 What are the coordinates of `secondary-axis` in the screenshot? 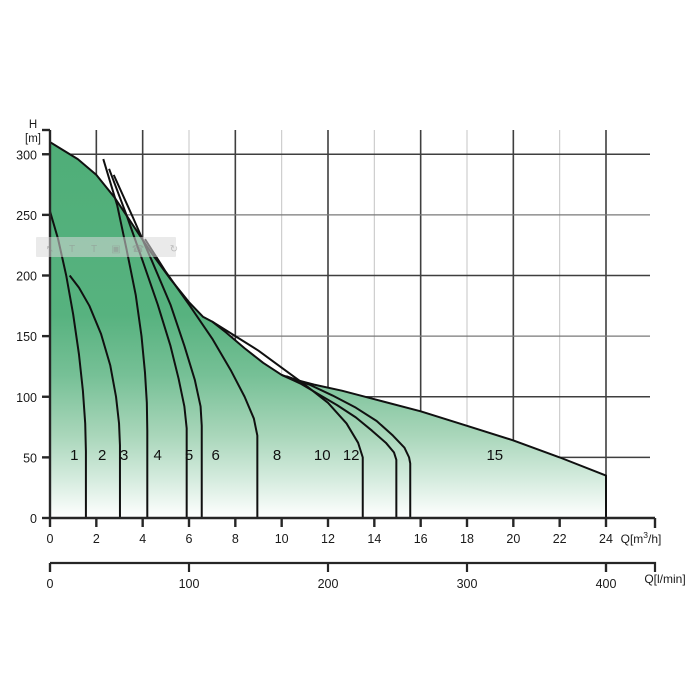 It's located at (352, 566).